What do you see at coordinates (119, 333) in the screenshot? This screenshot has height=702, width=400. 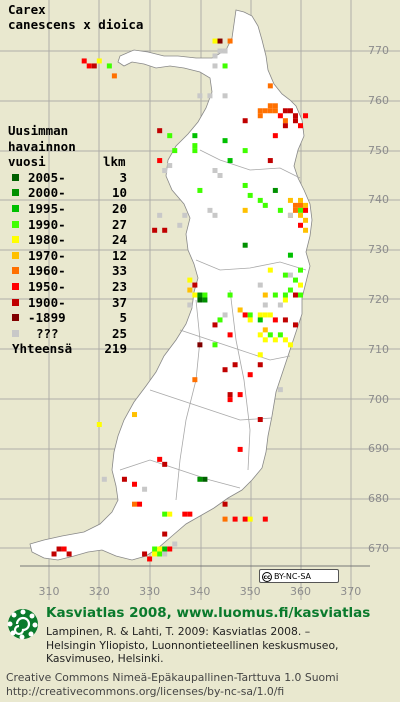 I see `legend-item-count: 25` at bounding box center [119, 333].